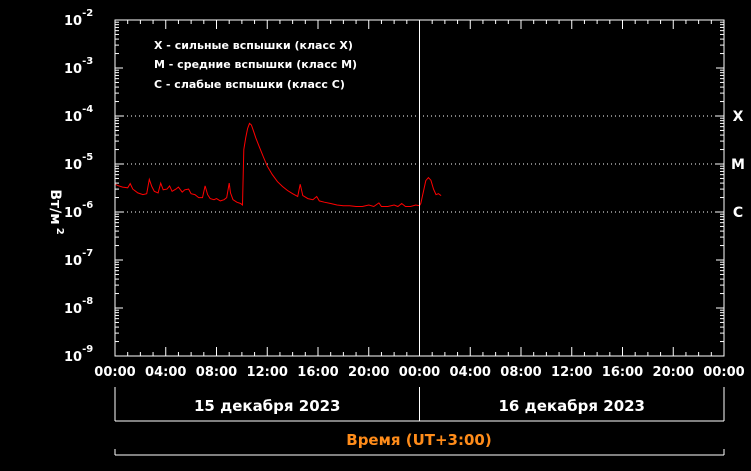  Describe the element at coordinates (78, 18) in the screenshot. I see `y-tick-label: 10⁻²` at that location.